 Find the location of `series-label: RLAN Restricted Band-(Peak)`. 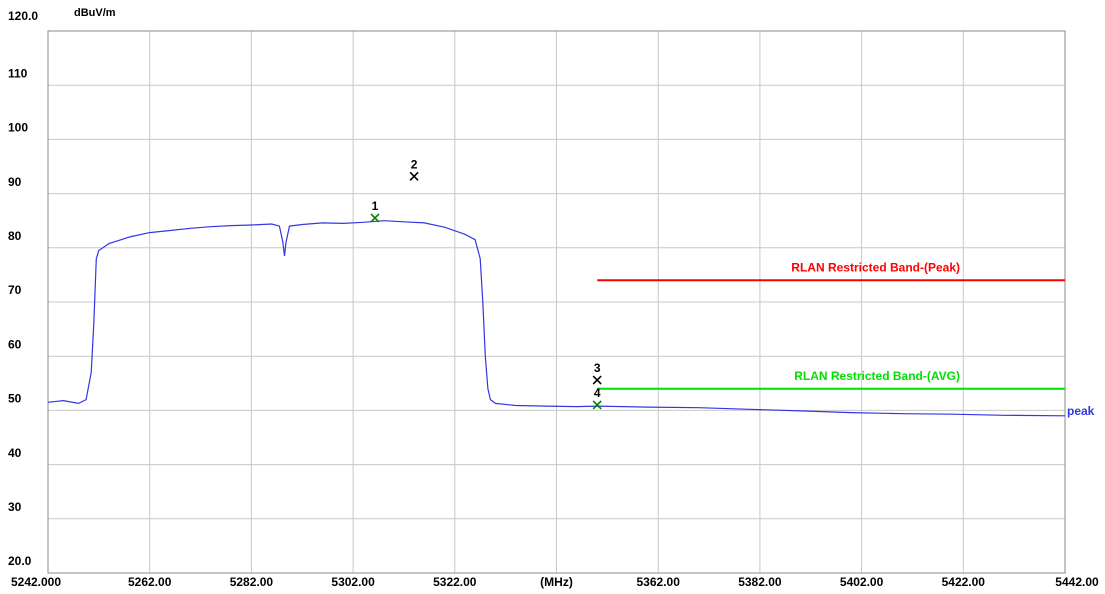

series-label: RLAN Restricted Band-(Peak) is located at coordinates (875, 267).